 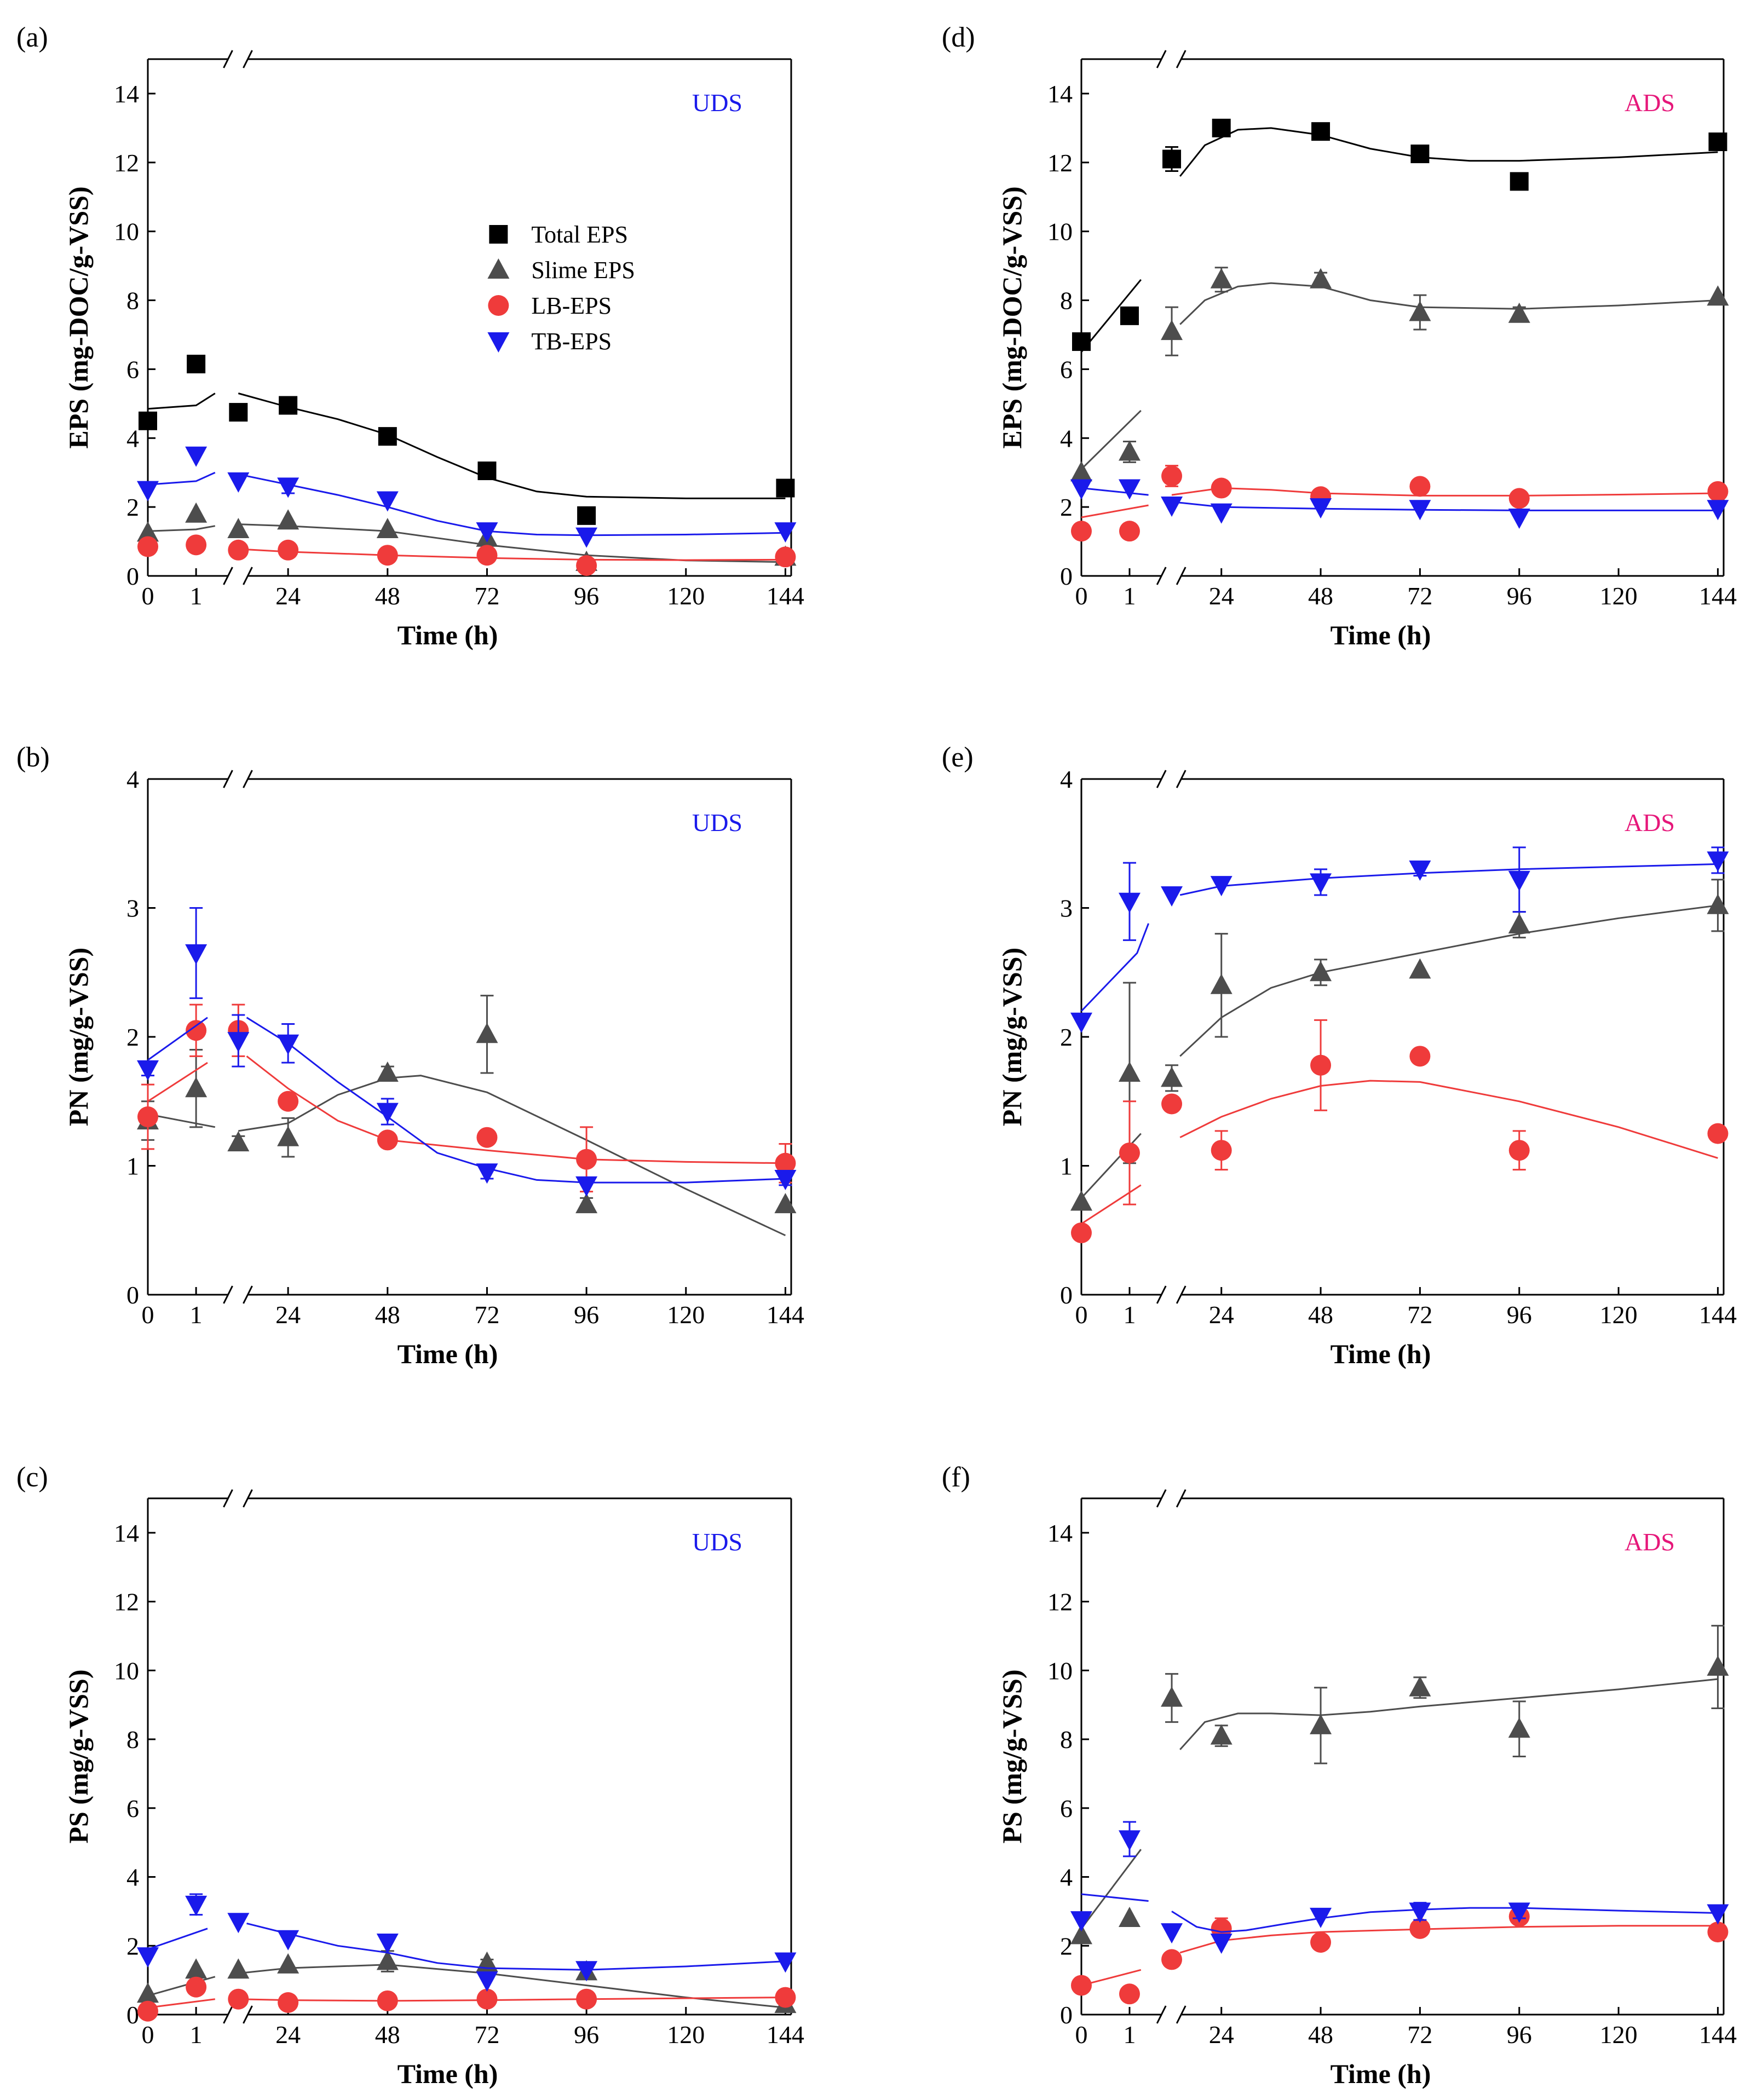 I want to click on panel-label: (e), so click(x=958, y=757).